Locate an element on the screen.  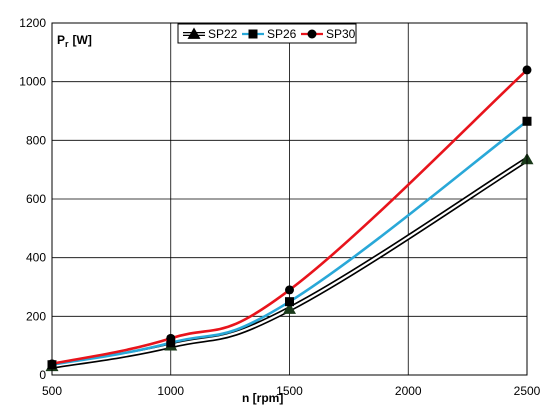
x-tick-label: 2000 is located at coordinates (408, 391).